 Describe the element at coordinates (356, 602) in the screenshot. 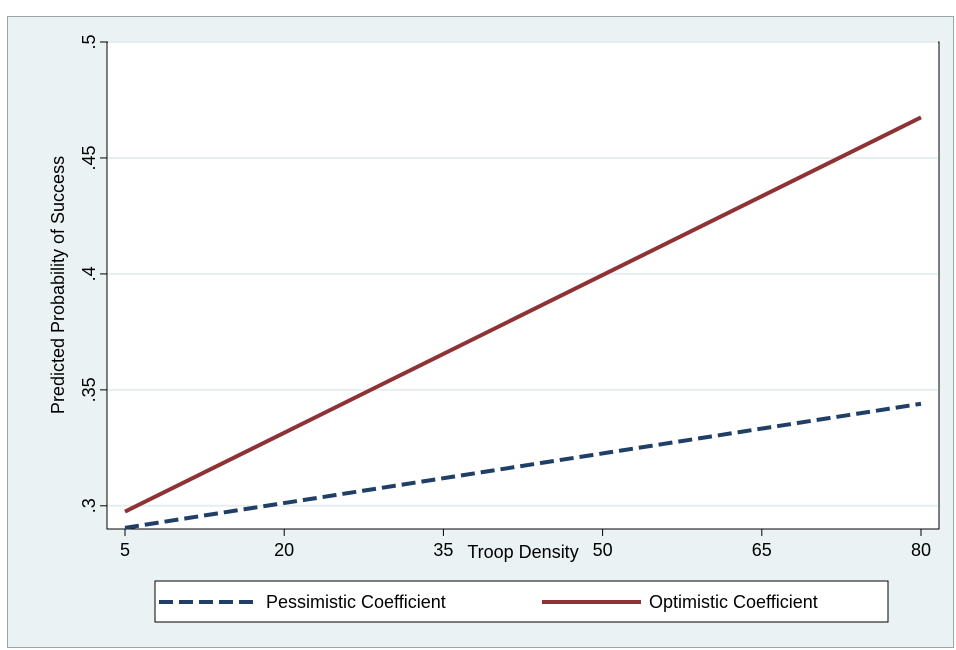

I see `legend-label-pessimistic: Pessimistic Coefficient` at that location.